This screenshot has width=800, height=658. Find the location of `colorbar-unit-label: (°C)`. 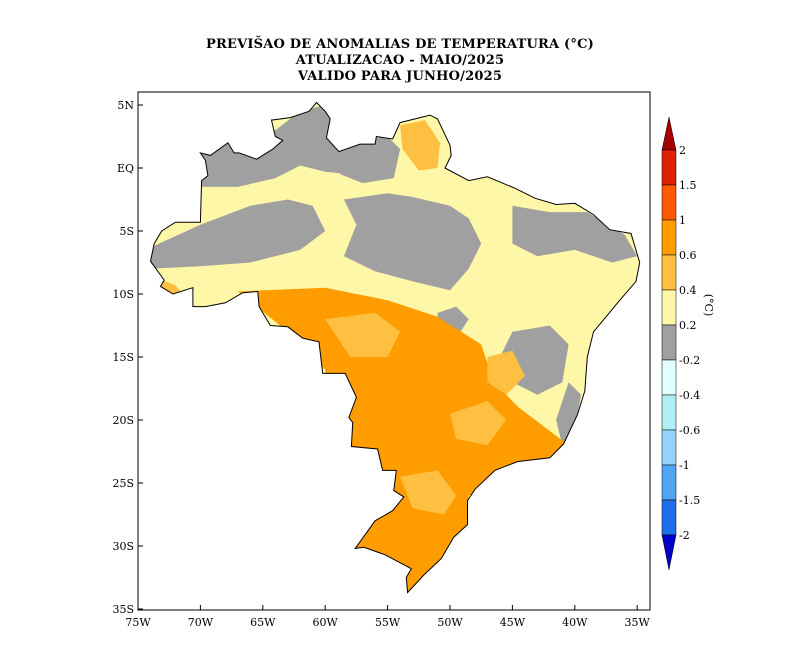

colorbar-unit-label: (°C) is located at coordinates (708, 305).